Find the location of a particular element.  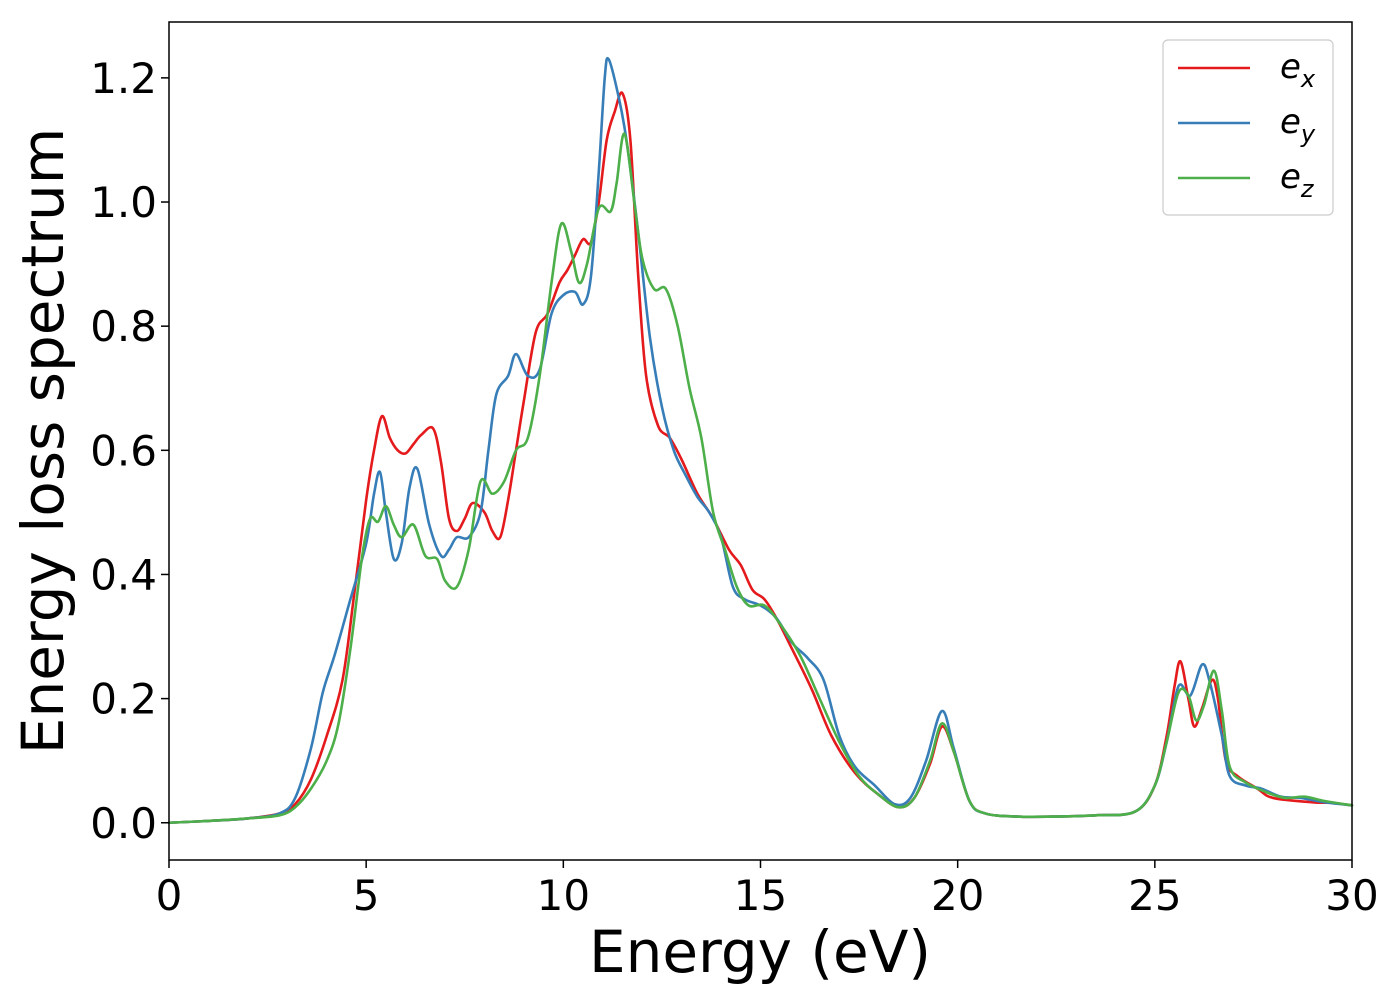

legend-label-e-y: ey is located at coordinates (1298, 125).